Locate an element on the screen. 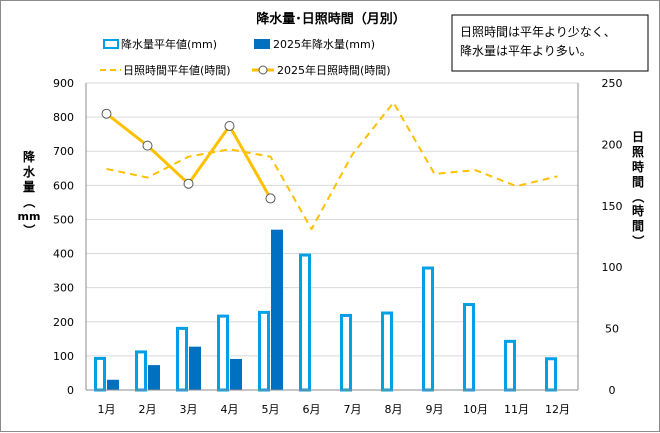 The image size is (660, 433). left-tick-label: 0 is located at coordinates (70, 390).